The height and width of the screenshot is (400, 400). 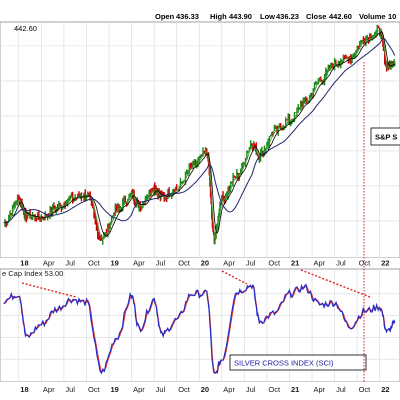 I want to click on last-price-label: 442.60, so click(x=25, y=28).